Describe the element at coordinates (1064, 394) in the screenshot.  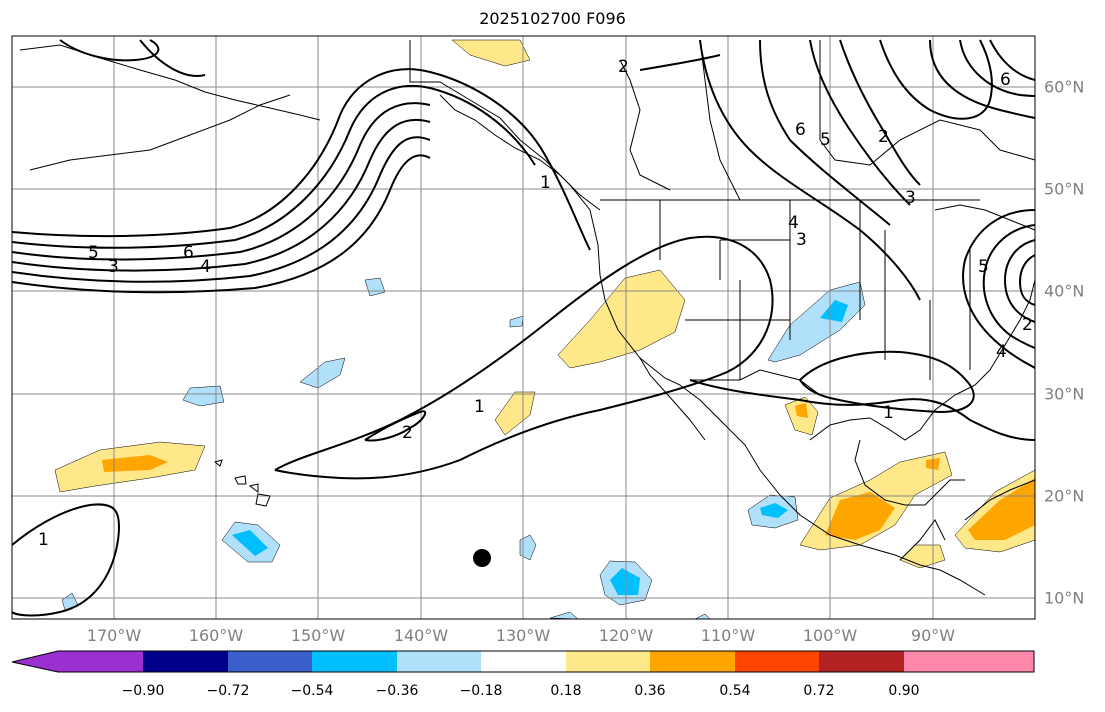
I see `latitude-label: 30°N` at that location.